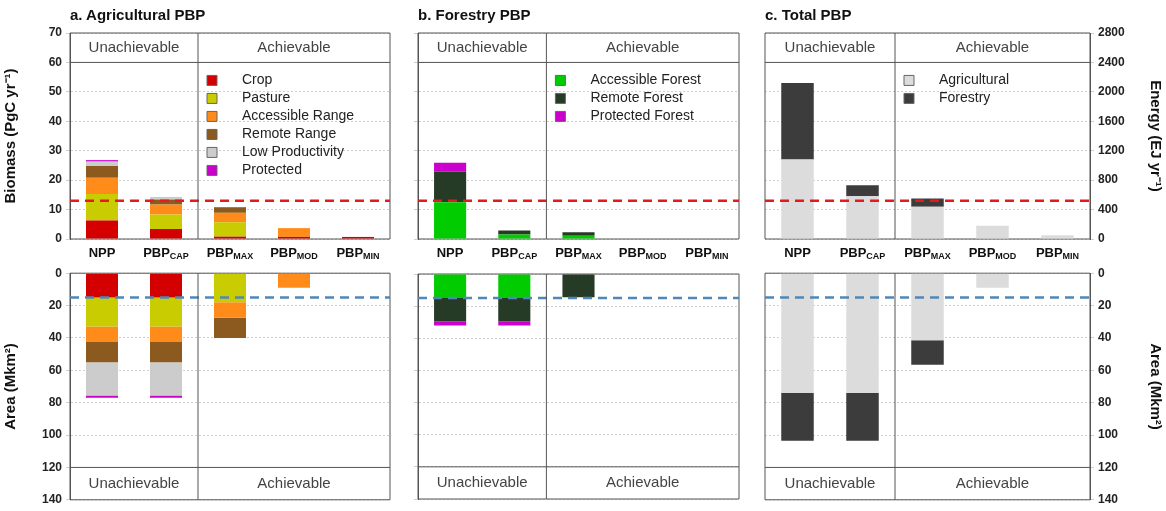 This screenshot has width=1166, height=511. I want to click on legend-label: Accessible Range, so click(298, 115).